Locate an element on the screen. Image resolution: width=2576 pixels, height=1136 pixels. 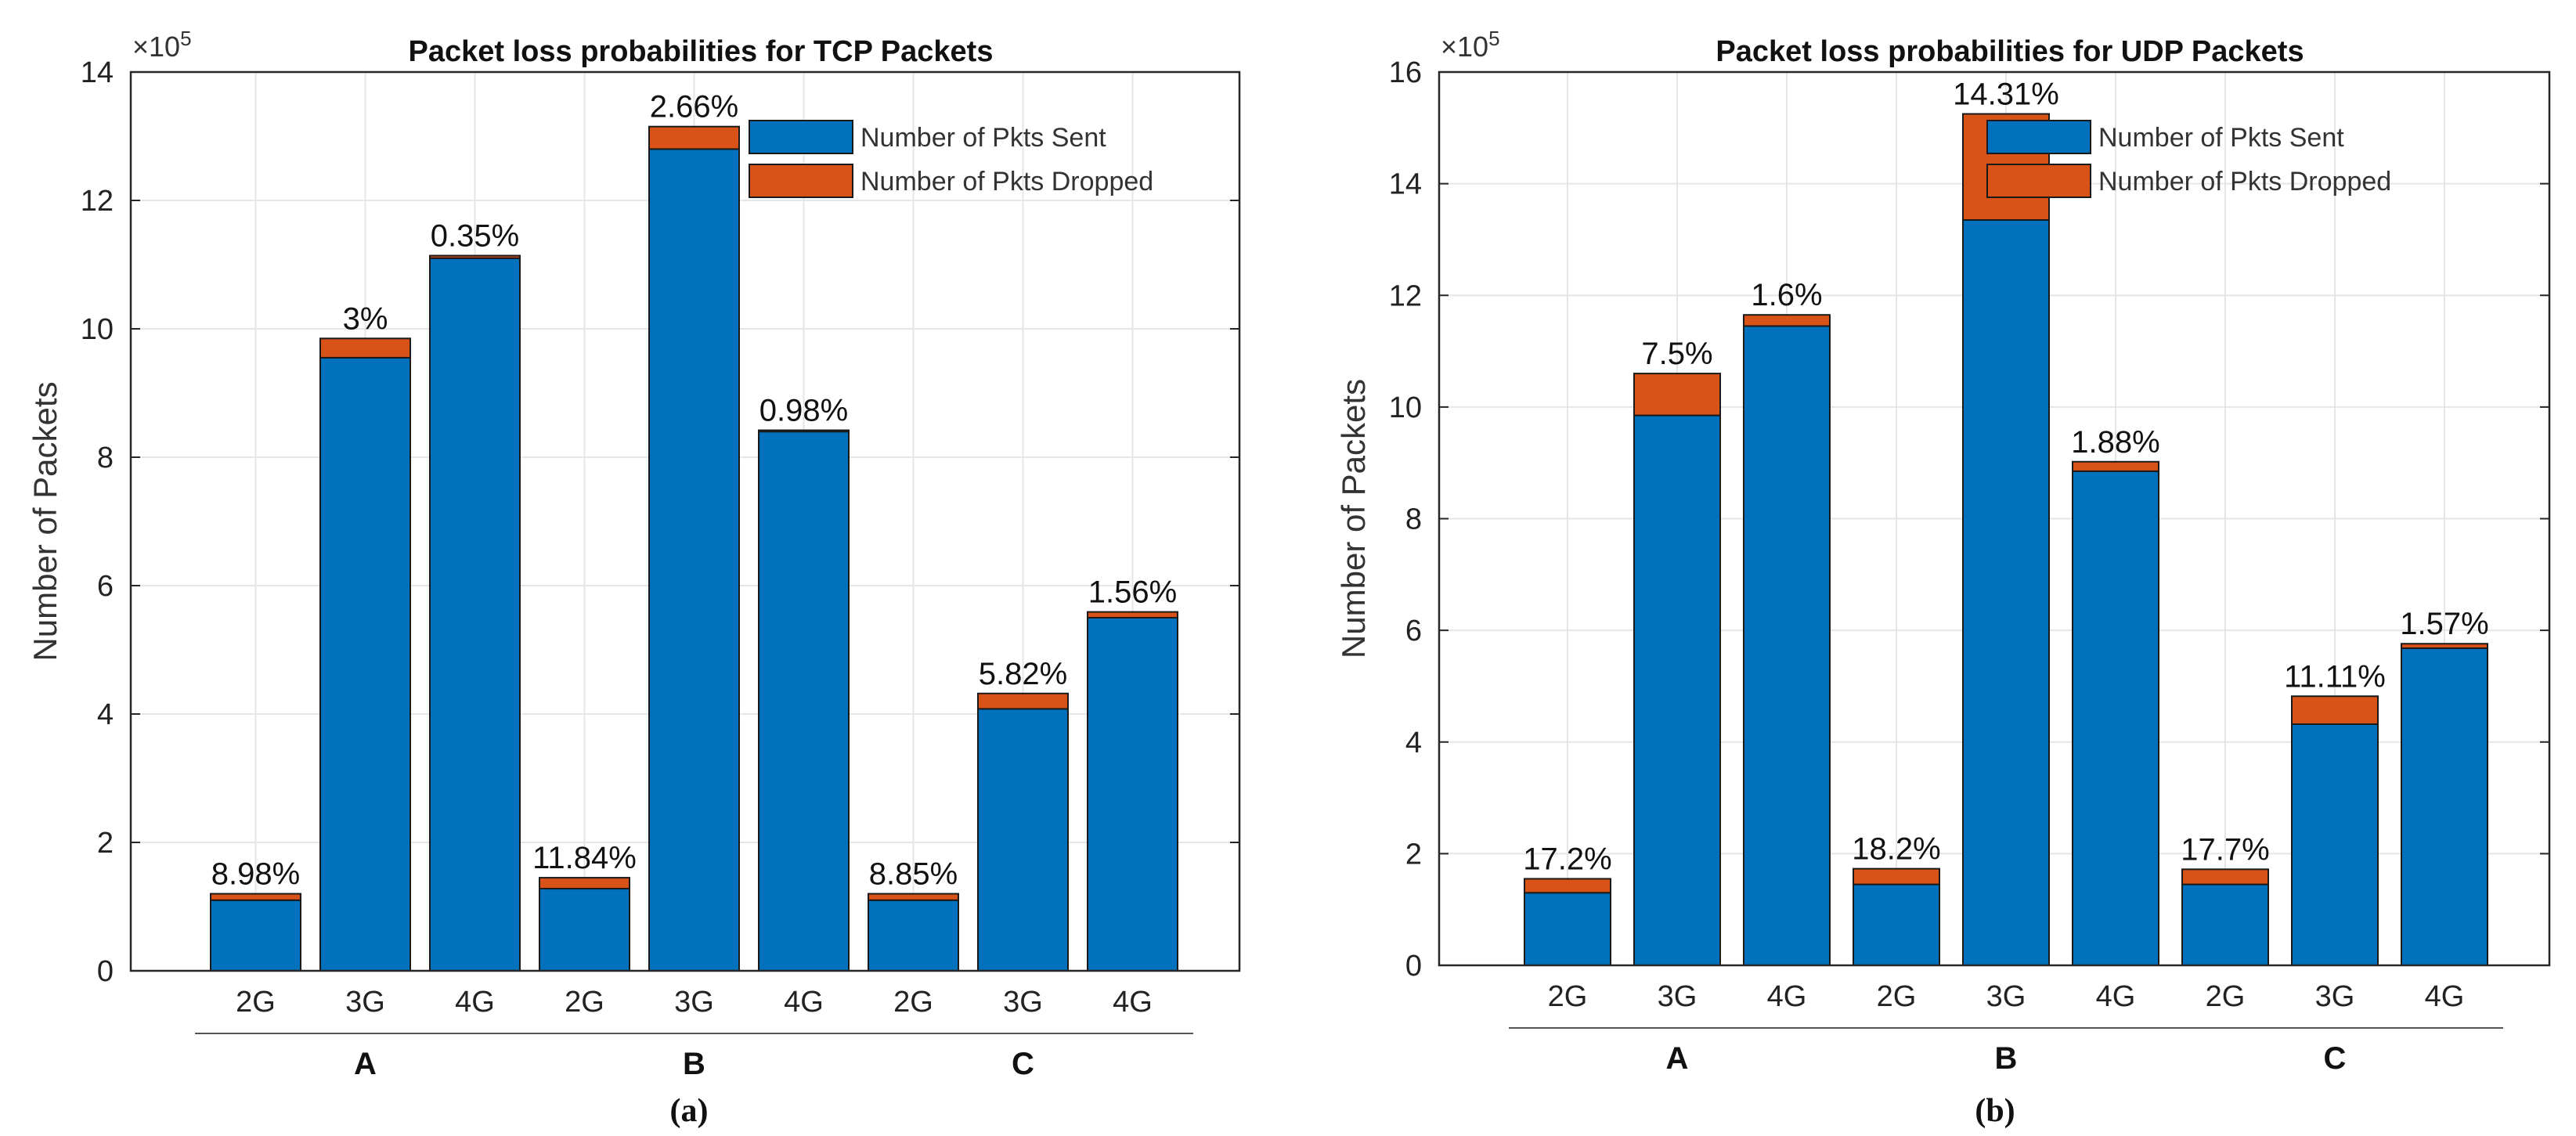
data-label: 0.98% is located at coordinates (803, 411).